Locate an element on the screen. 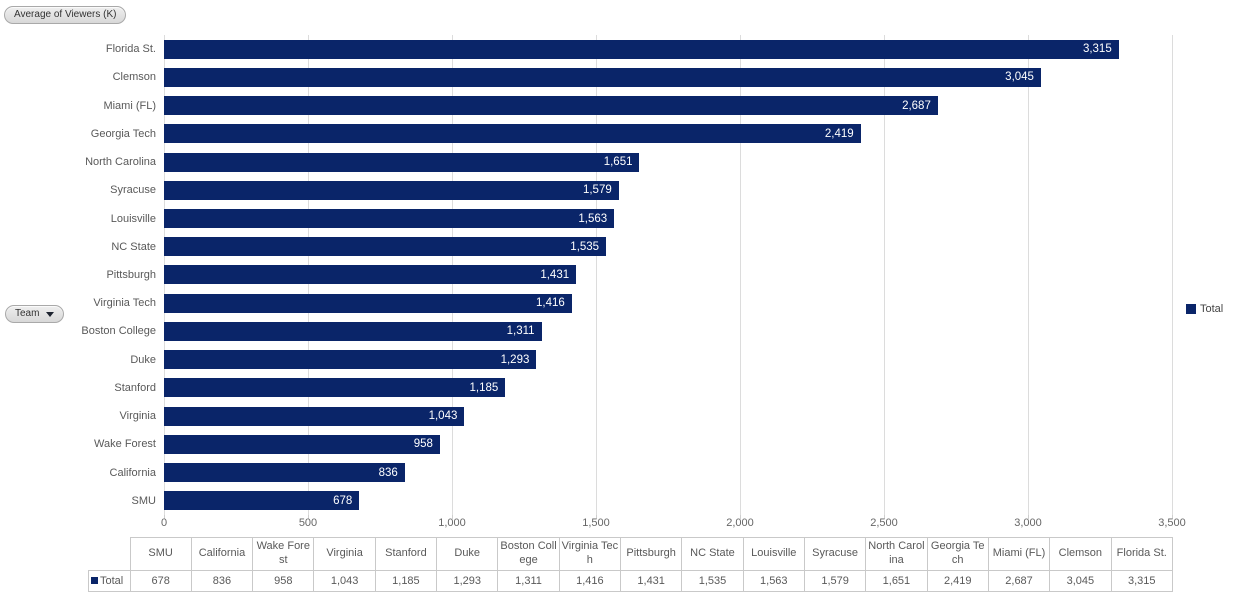 This screenshot has width=1241, height=596. bar-value-label: 3,315 is located at coordinates (1097, 49).